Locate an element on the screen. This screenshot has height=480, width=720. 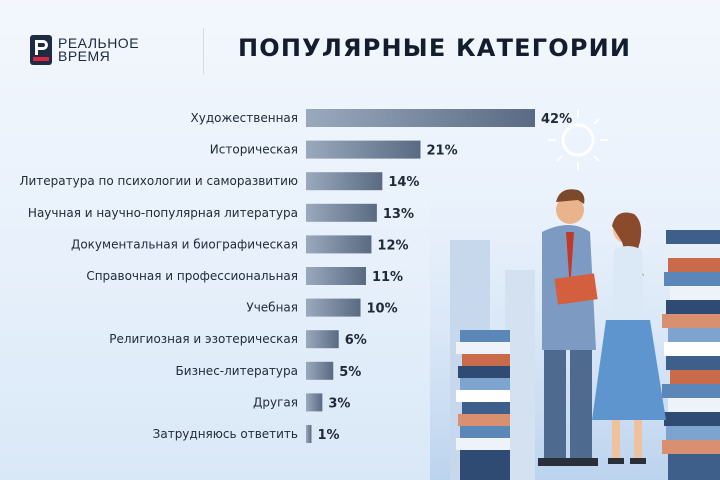
category-label: Документальная и биографическая is located at coordinates (184, 244).